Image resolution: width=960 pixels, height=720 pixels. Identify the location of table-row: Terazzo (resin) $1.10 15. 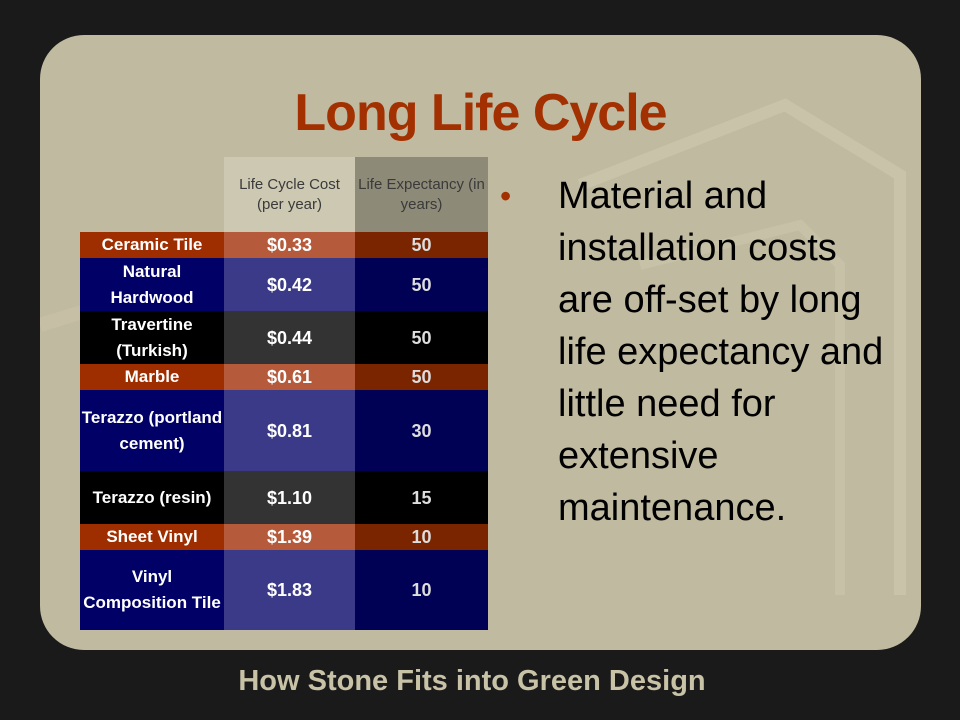
(284, 497).